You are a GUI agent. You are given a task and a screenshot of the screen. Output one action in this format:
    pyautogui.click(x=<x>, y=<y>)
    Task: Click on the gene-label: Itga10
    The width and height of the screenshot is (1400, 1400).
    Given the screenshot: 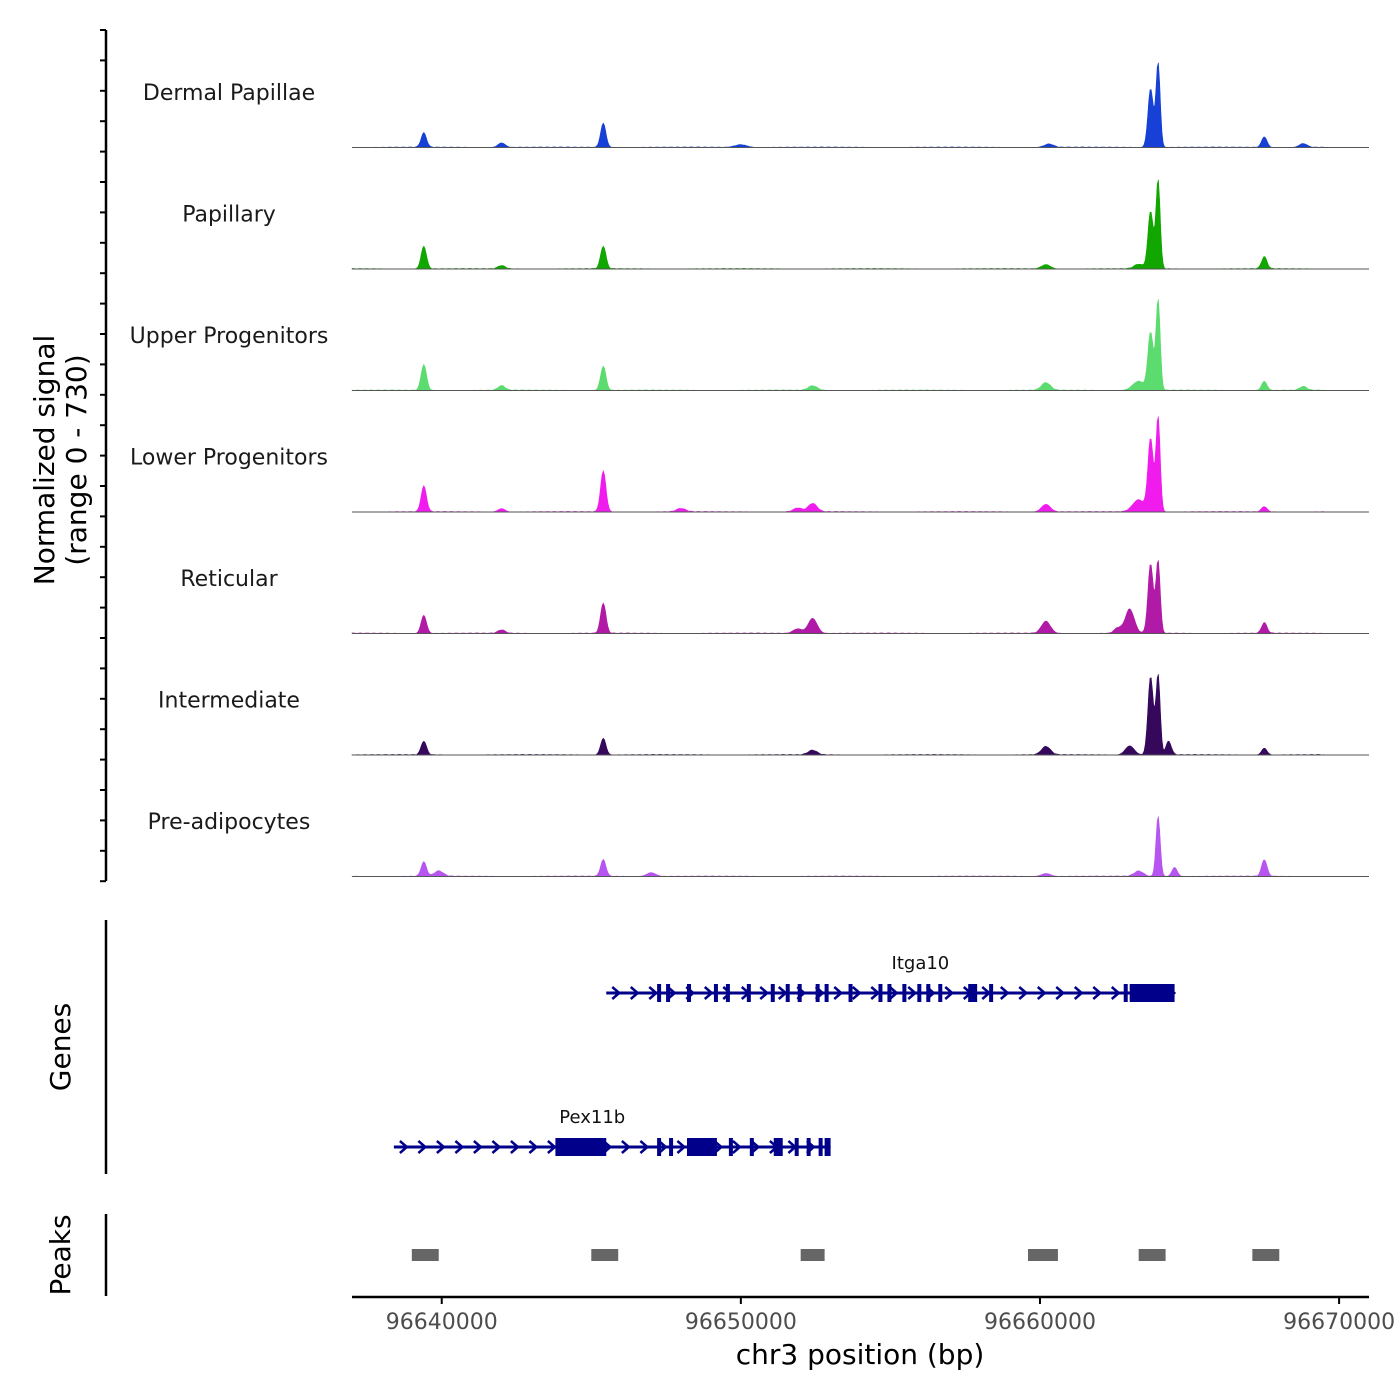 What is the action you would take?
    pyautogui.click(x=921, y=963)
    